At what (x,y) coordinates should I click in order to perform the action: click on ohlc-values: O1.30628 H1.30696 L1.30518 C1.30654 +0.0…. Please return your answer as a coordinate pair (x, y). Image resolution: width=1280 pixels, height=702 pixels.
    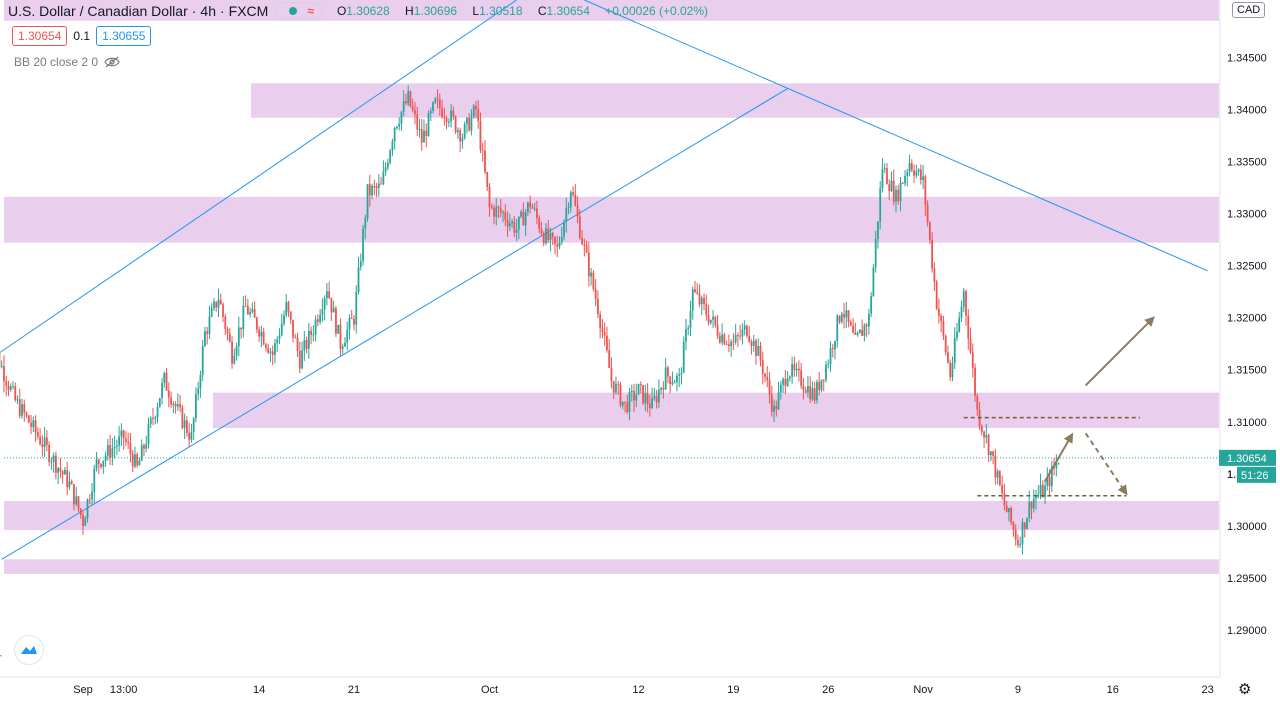
    Looking at the image, I should click on (525, 11).